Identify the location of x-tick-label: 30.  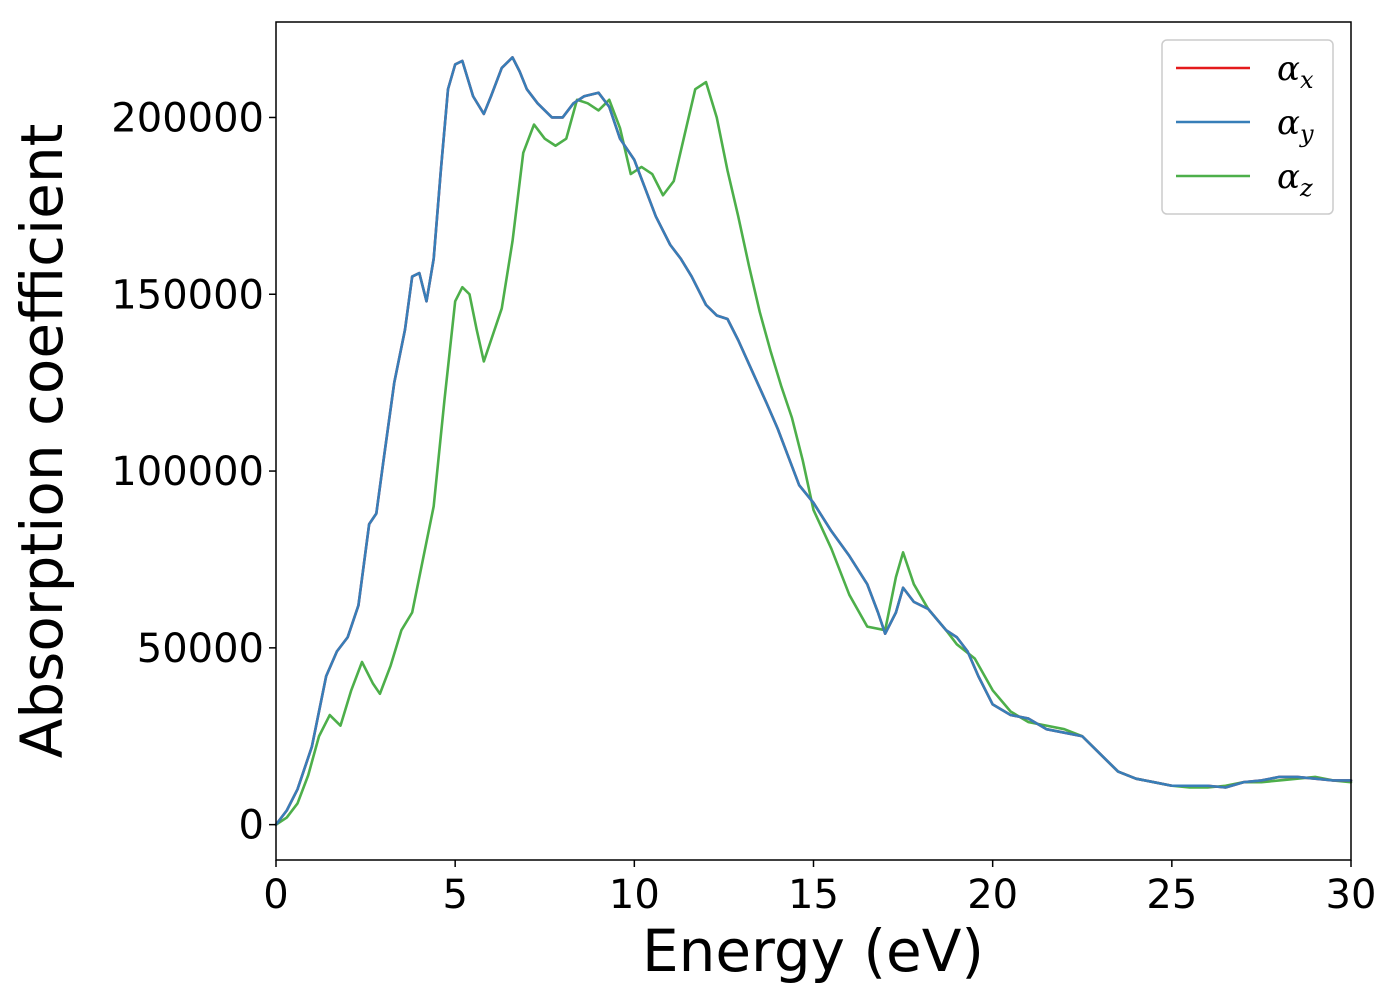
(1351, 895).